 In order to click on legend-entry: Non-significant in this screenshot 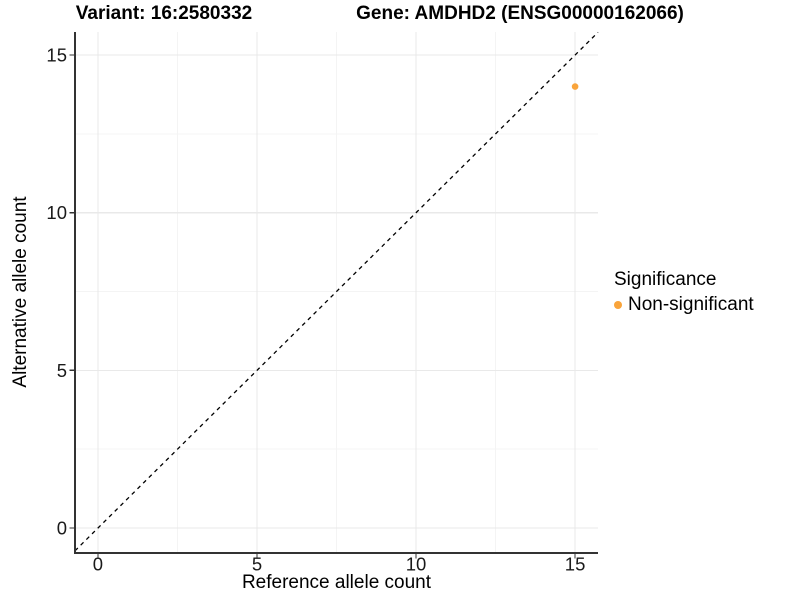, I will do `click(684, 305)`.